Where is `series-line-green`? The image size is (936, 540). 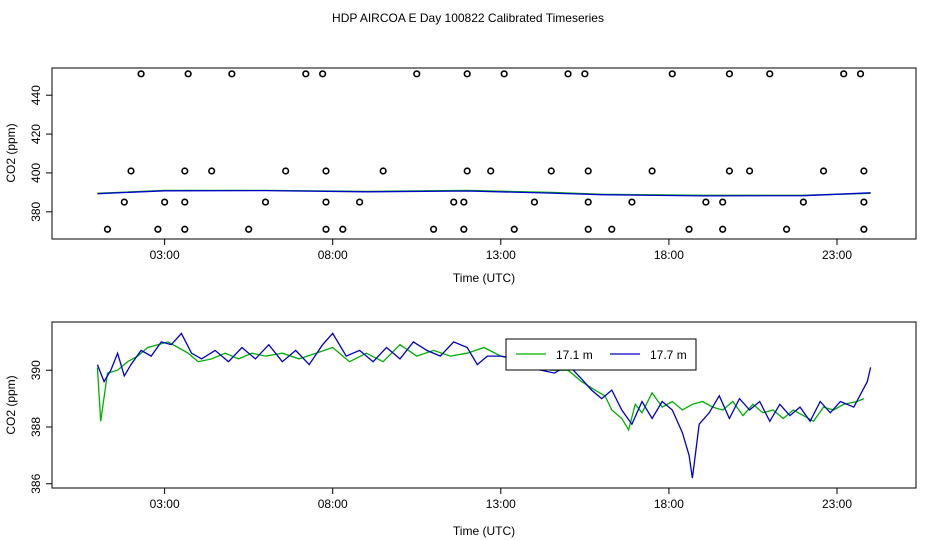
series-line-green is located at coordinates (480, 386).